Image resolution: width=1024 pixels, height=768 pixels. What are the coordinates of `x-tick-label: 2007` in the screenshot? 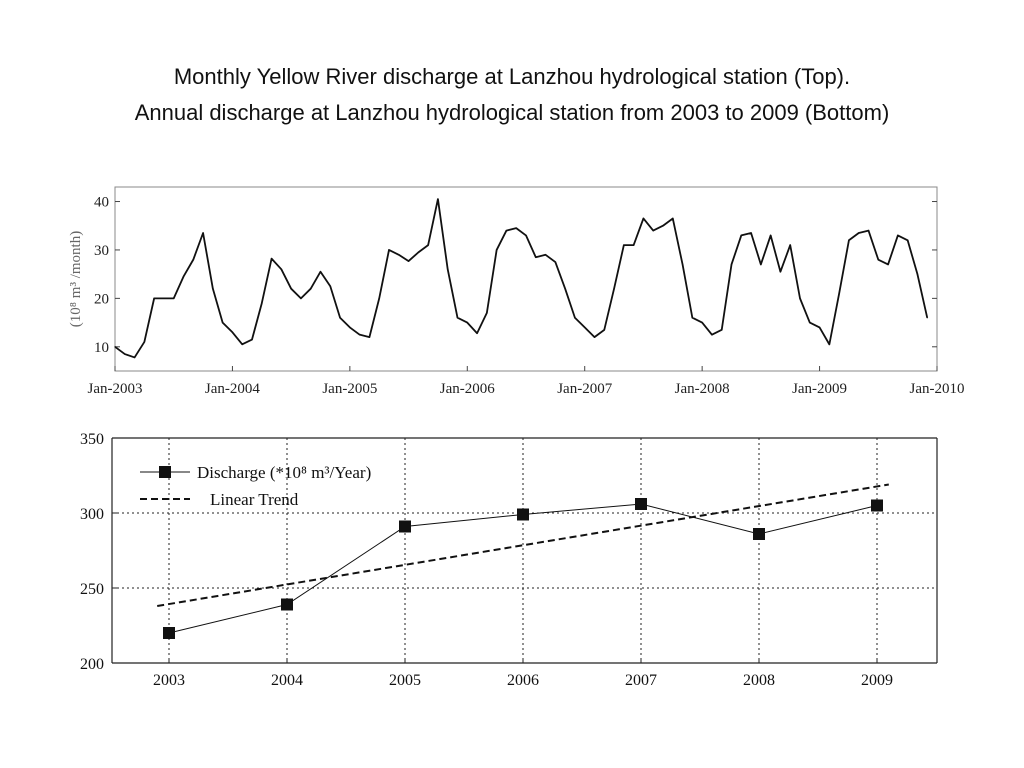 It's located at (641, 680).